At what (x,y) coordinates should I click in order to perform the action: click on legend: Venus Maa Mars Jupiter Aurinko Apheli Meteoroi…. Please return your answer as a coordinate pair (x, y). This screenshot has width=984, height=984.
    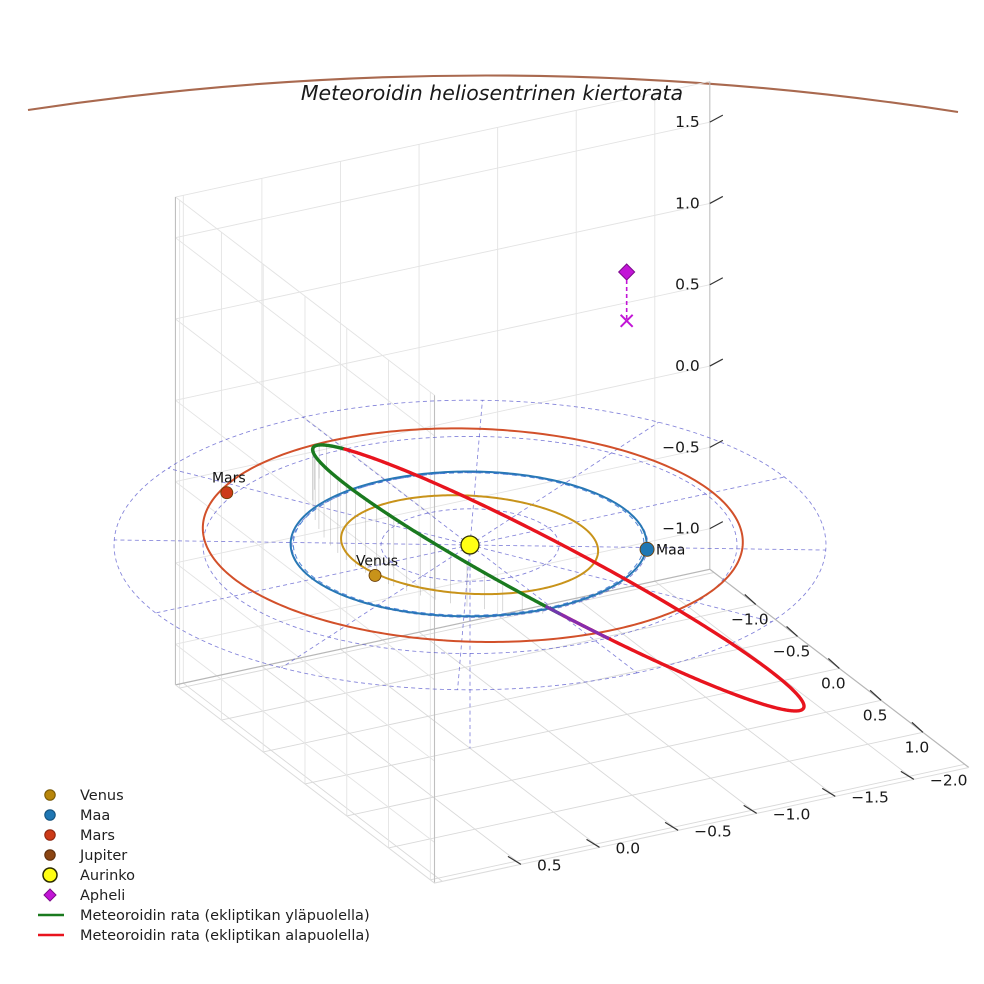
    Looking at the image, I should click on (204, 866).